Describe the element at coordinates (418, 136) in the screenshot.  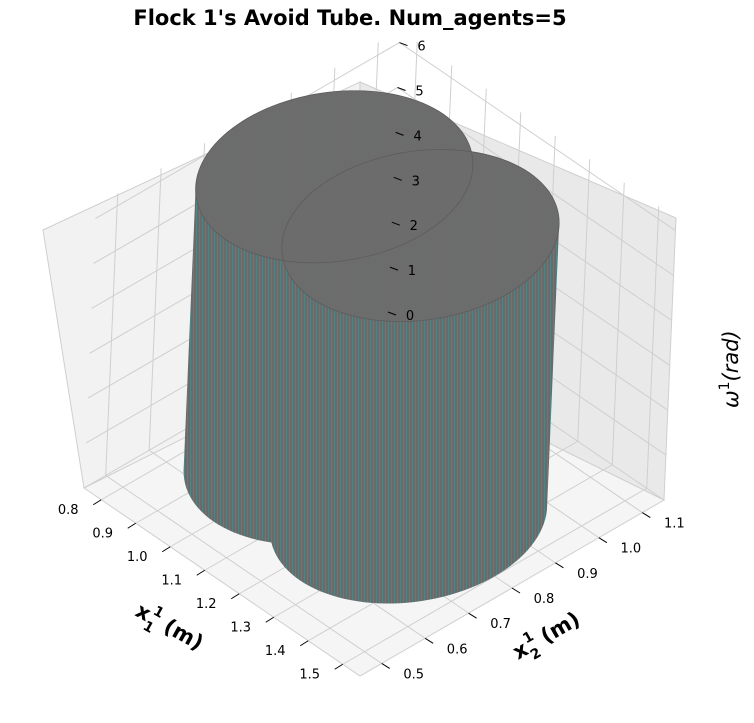
I see `z-tick-label: 4` at that location.